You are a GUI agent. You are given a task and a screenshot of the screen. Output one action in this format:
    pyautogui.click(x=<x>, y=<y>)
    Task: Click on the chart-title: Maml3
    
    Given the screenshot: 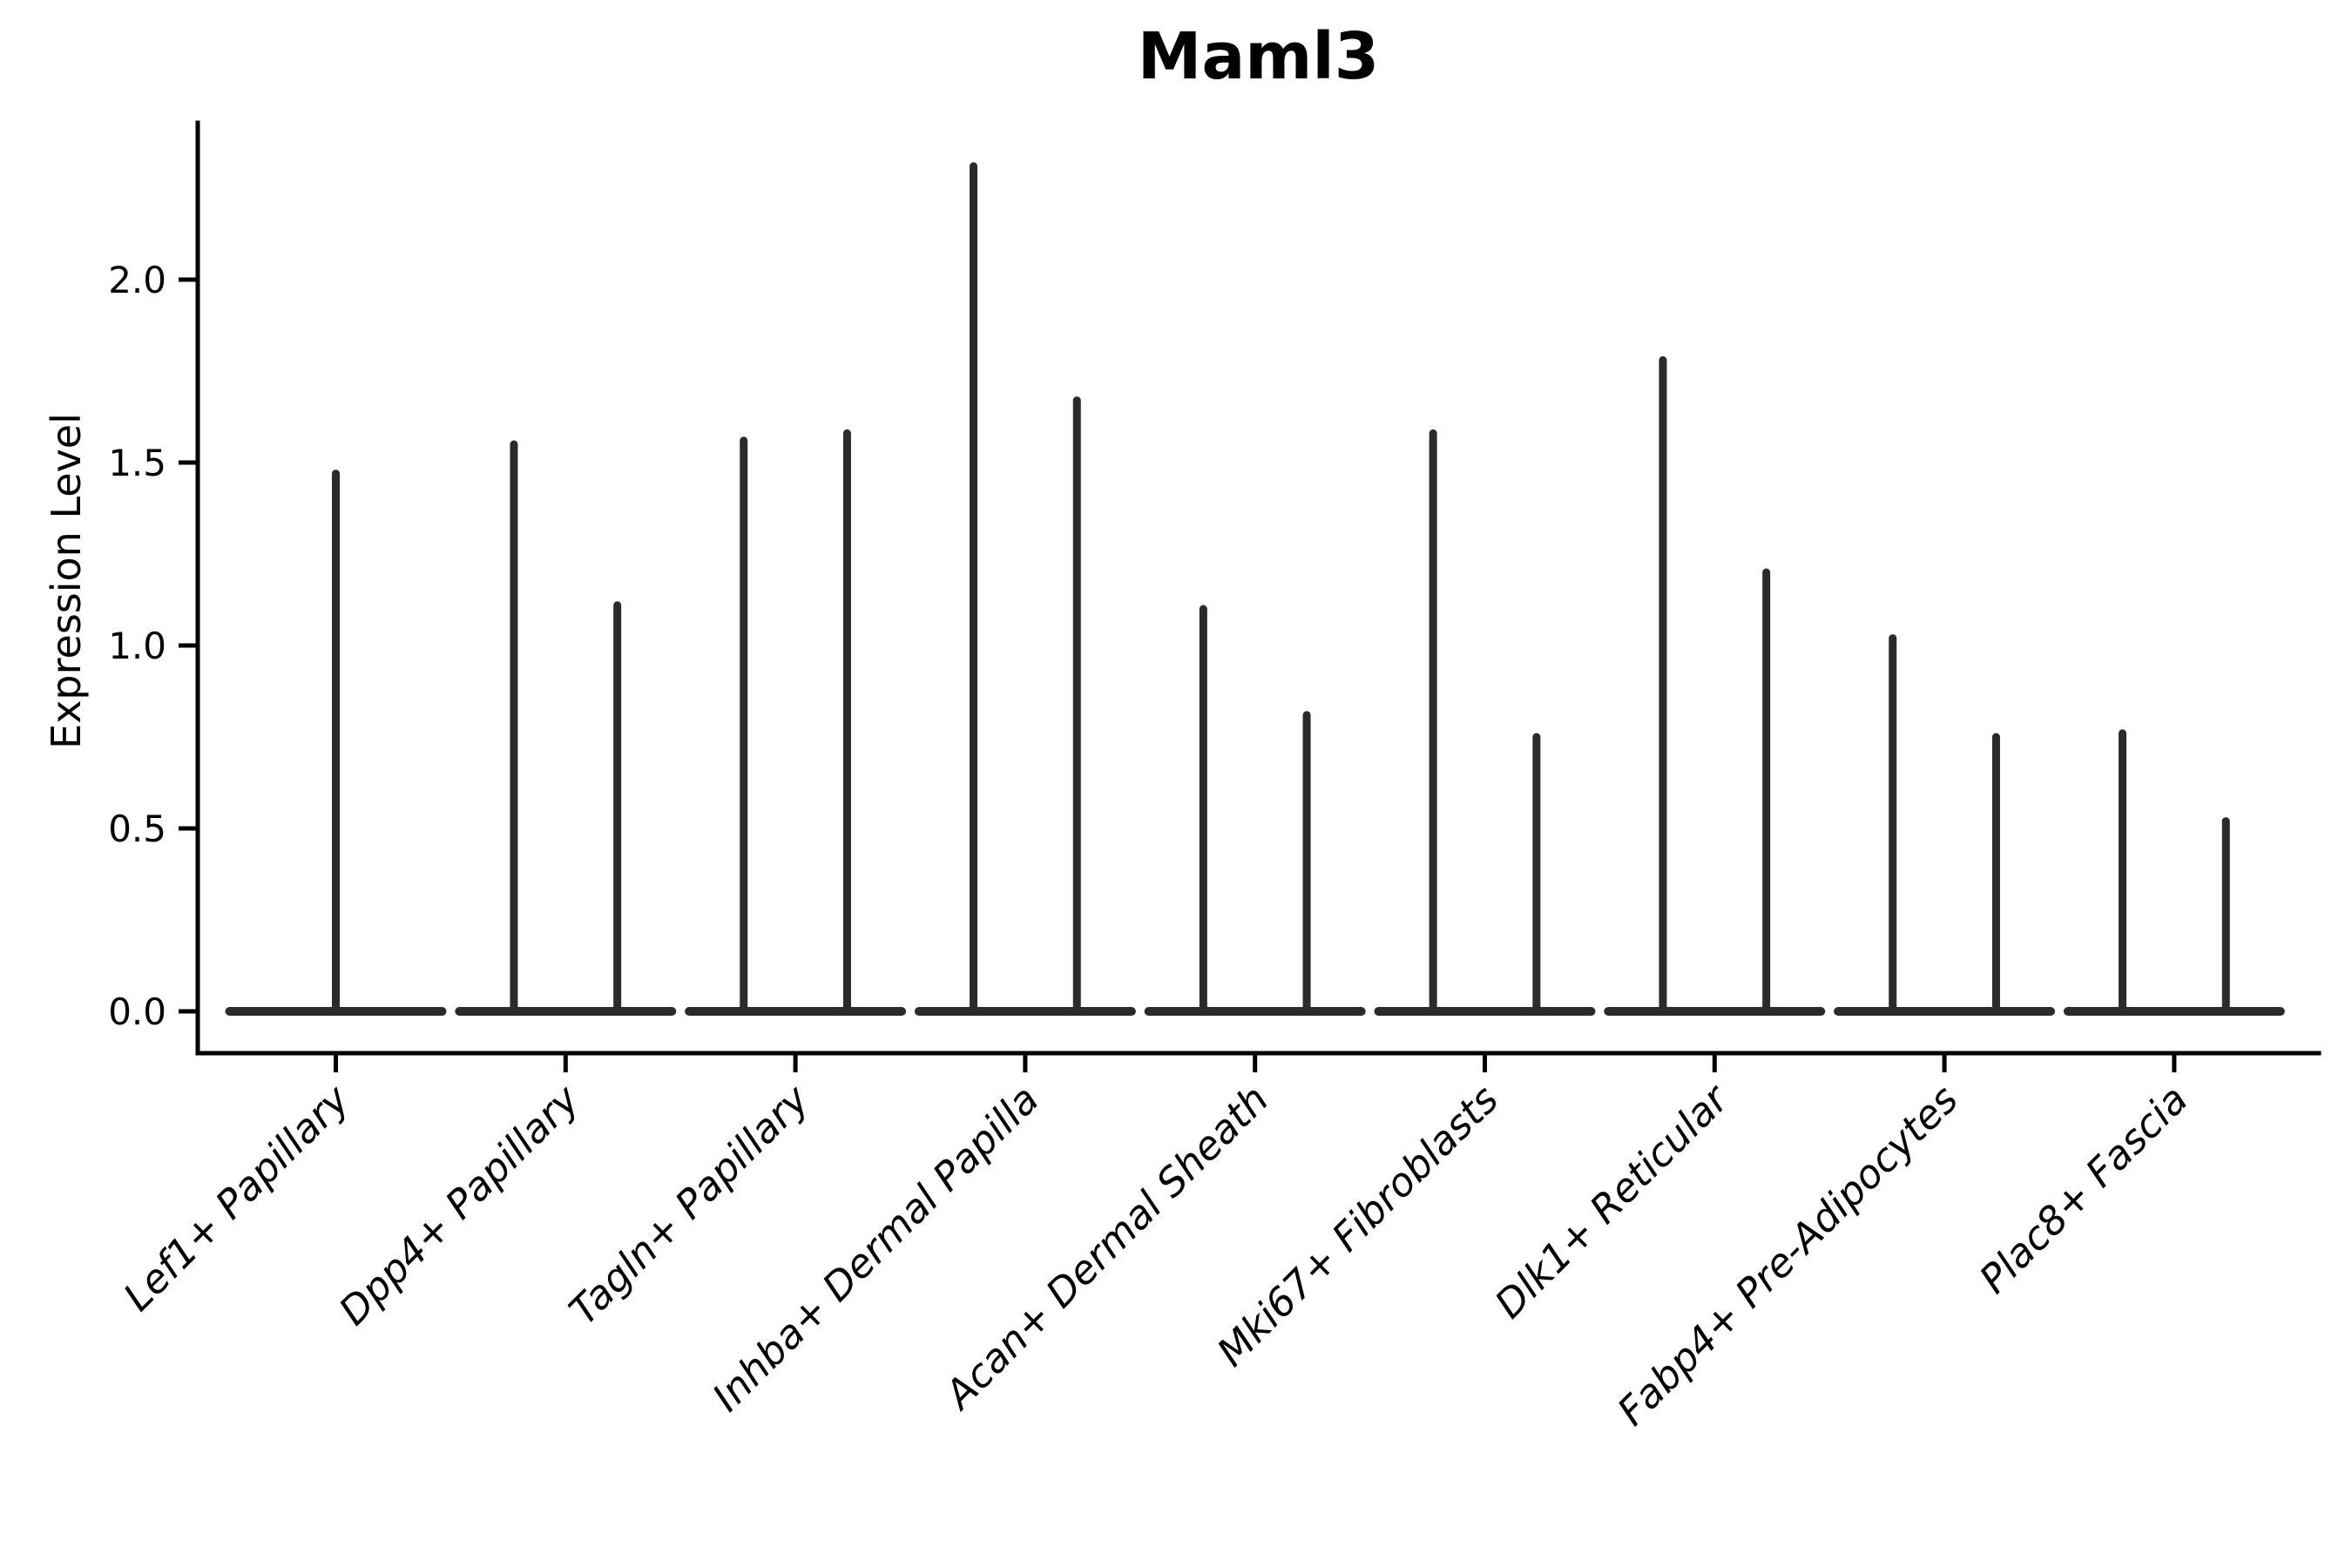 What is the action you would take?
    pyautogui.click(x=1258, y=56)
    